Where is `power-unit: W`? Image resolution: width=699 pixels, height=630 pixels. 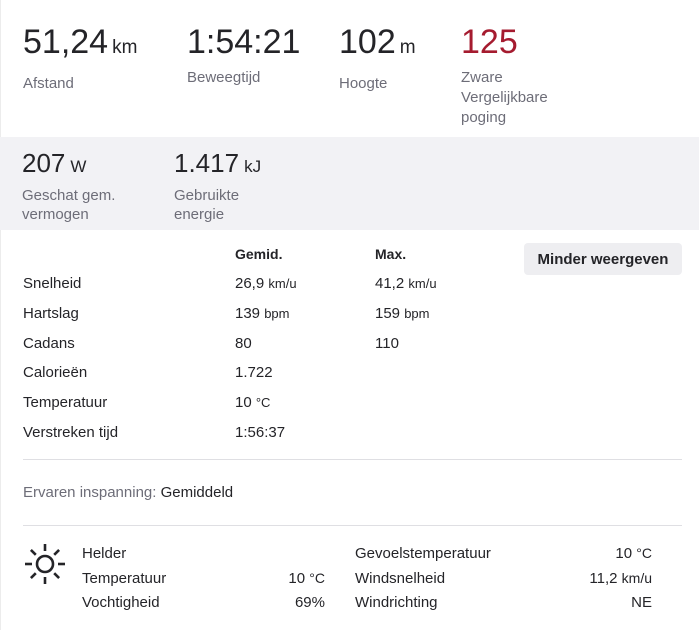 power-unit: W is located at coordinates (78, 166).